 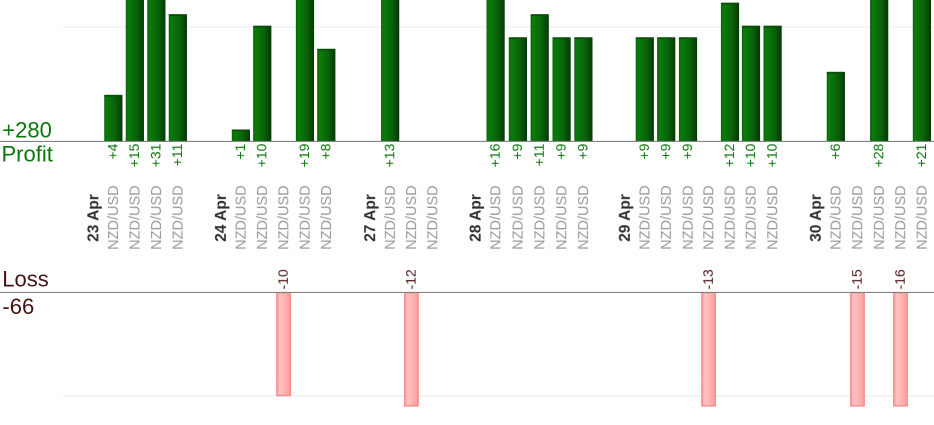 I want to click on svg-text: -66, so click(x=18, y=306).